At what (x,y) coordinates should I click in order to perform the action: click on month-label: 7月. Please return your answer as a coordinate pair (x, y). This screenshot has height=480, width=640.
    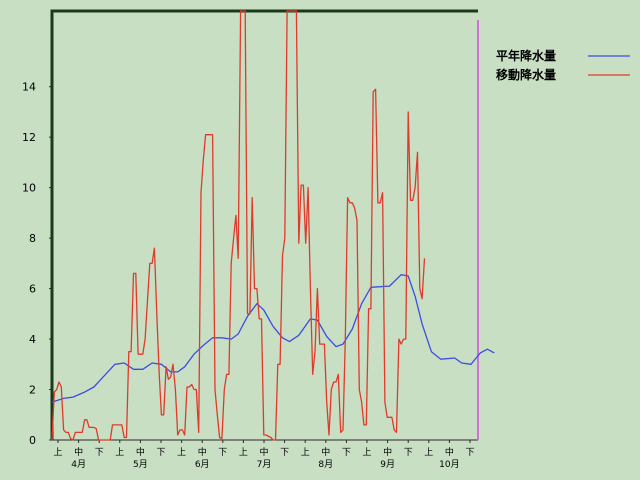
    Looking at the image, I should click on (264, 464).